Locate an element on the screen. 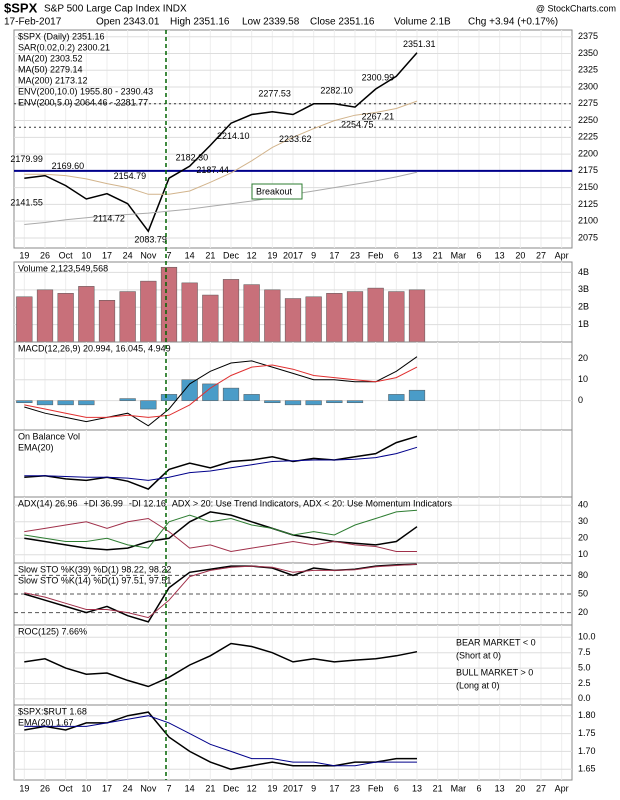  y-tick-label: 2225 is located at coordinates (588, 137).